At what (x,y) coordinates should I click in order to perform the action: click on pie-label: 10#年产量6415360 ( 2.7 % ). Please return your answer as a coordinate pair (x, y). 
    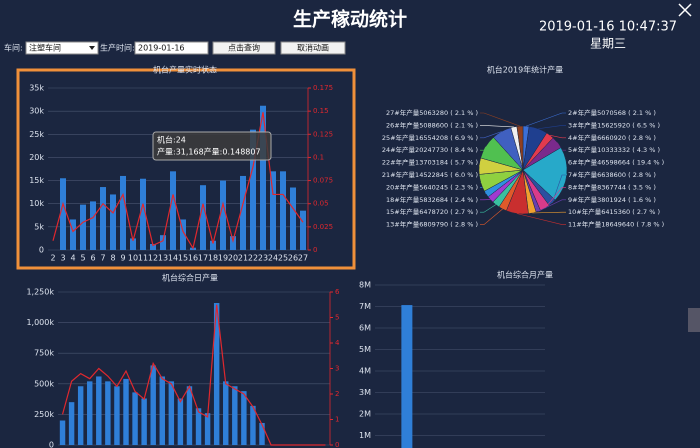
    Looking at the image, I should click on (614, 211).